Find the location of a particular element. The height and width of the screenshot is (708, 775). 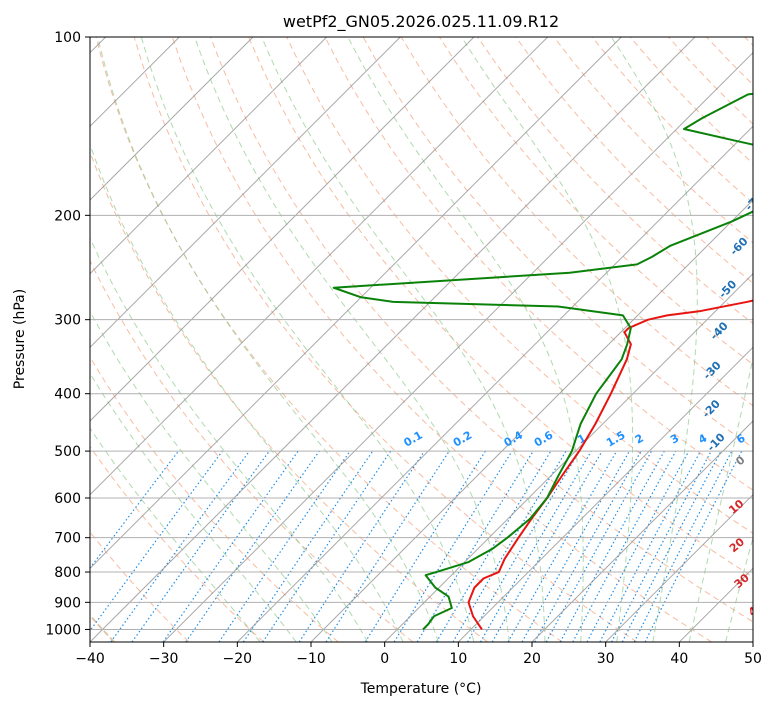

x-tick-label: −20 is located at coordinates (238, 659).